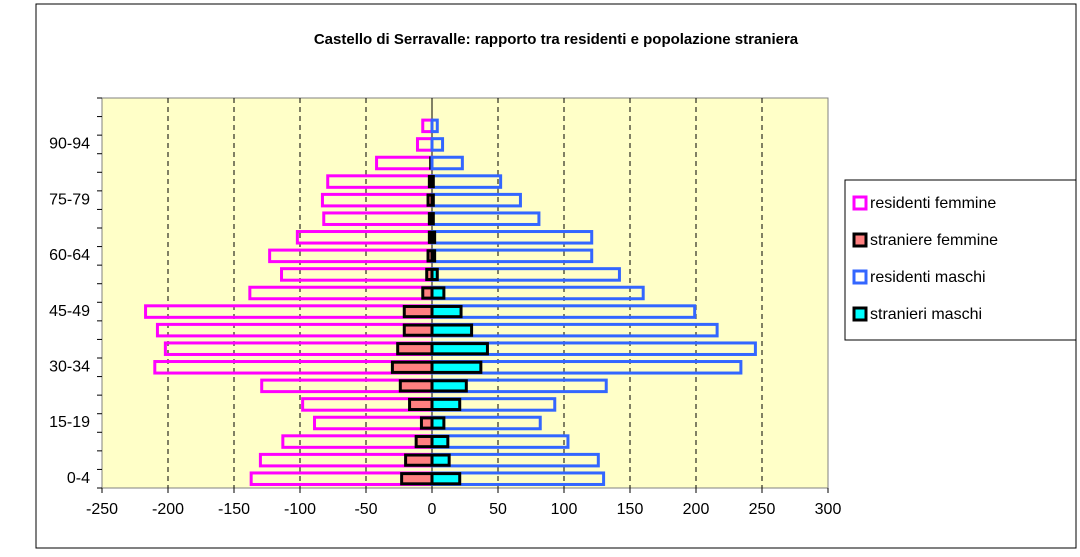  What do you see at coordinates (933, 203) in the screenshot?
I see `legend-label: residenti femmine` at bounding box center [933, 203].